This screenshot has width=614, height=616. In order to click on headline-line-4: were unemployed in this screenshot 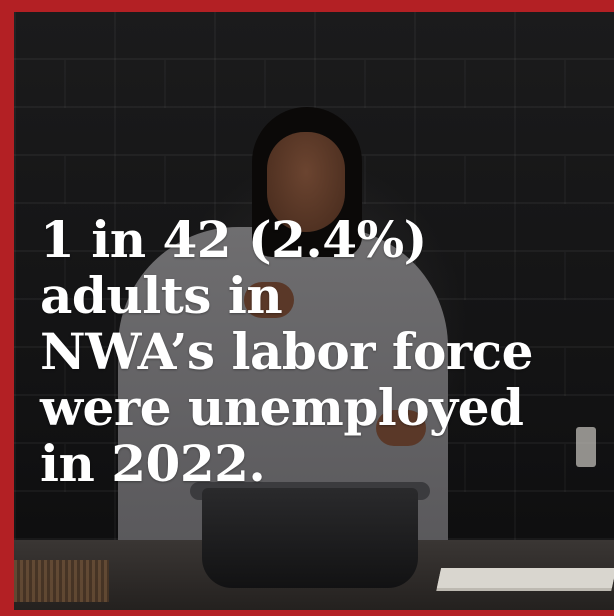, I will do `click(282, 407)`.